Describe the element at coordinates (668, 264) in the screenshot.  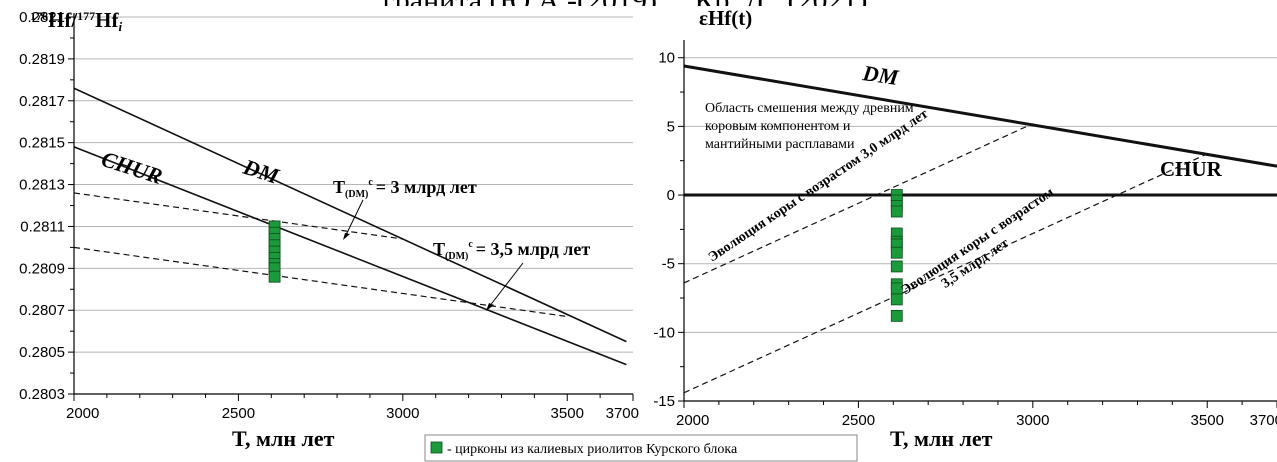
I see `y-tick-label: -5` at that location.